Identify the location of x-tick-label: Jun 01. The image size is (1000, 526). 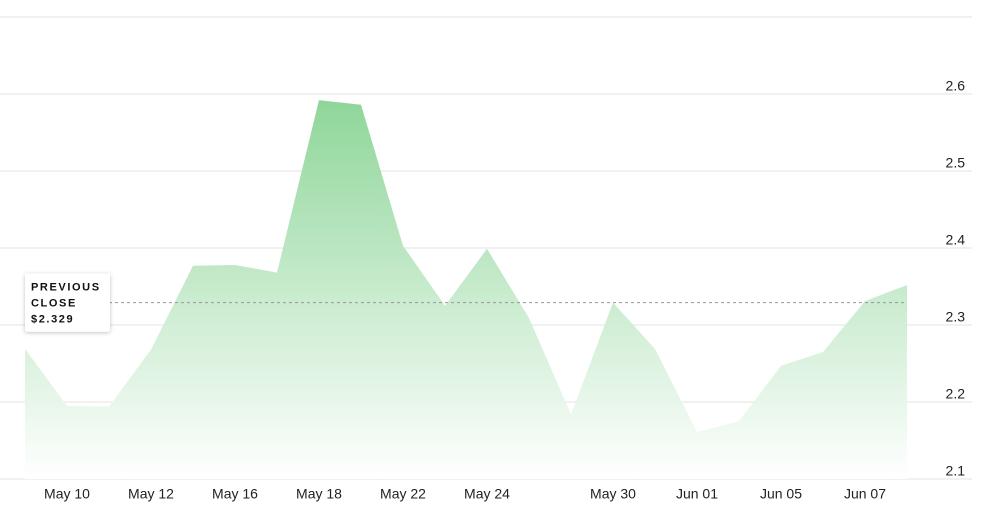
(697, 494).